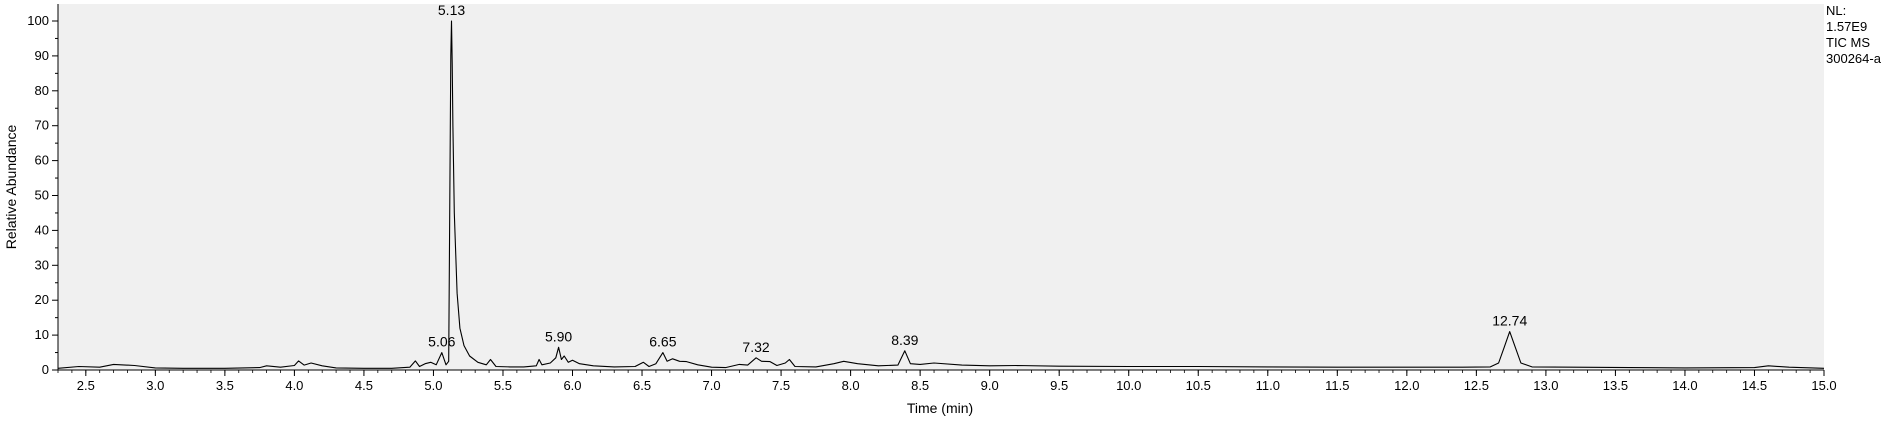 The image size is (1891, 421). What do you see at coordinates (1198, 385) in the screenshot?
I see `x-tick-label: 10.5` at bounding box center [1198, 385].